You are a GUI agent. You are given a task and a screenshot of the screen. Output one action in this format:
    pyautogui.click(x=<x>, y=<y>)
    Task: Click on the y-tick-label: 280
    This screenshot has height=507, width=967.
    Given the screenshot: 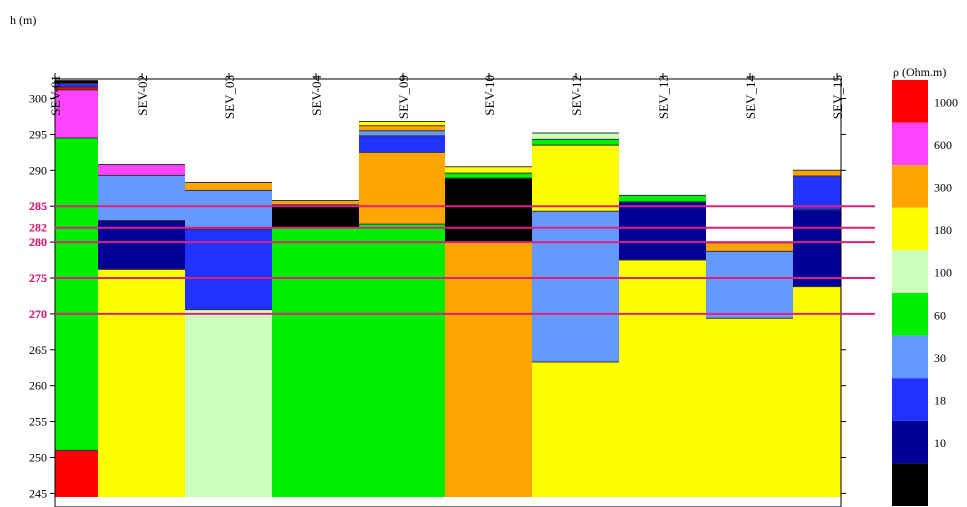 What is the action you would take?
    pyautogui.click(x=38, y=242)
    